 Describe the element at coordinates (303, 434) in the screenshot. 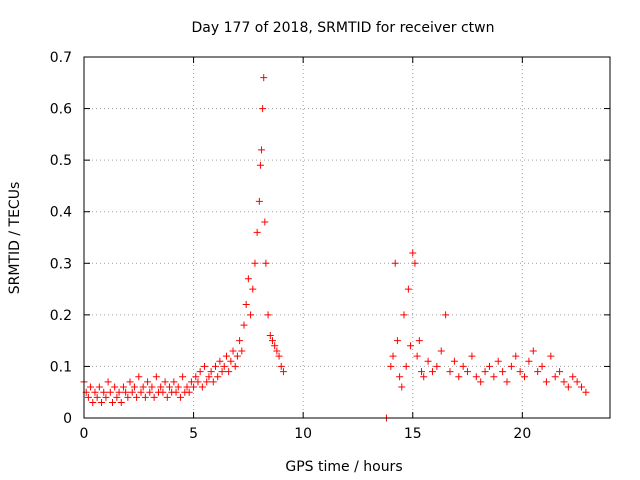

I see `x-tick-label: 10` at that location.